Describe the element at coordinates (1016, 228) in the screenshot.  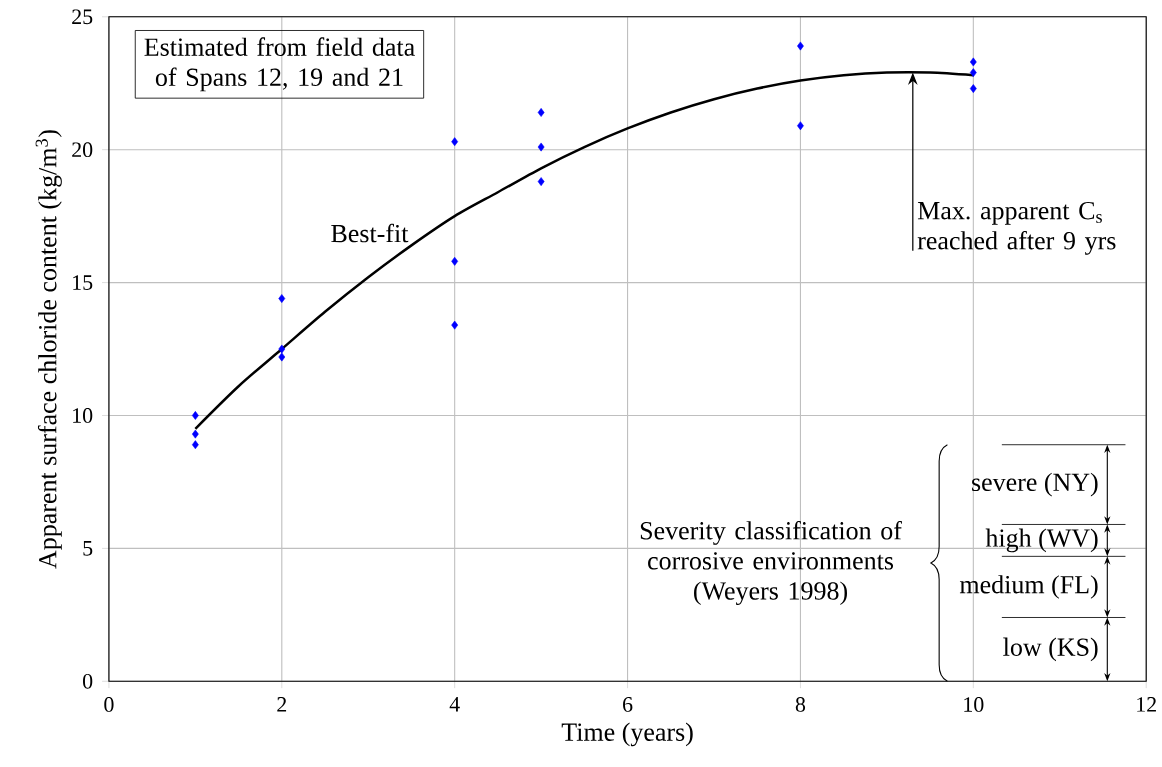
I see `annotation: Max. apparent C$_{s}$ reached after 9 yrs` at that location.